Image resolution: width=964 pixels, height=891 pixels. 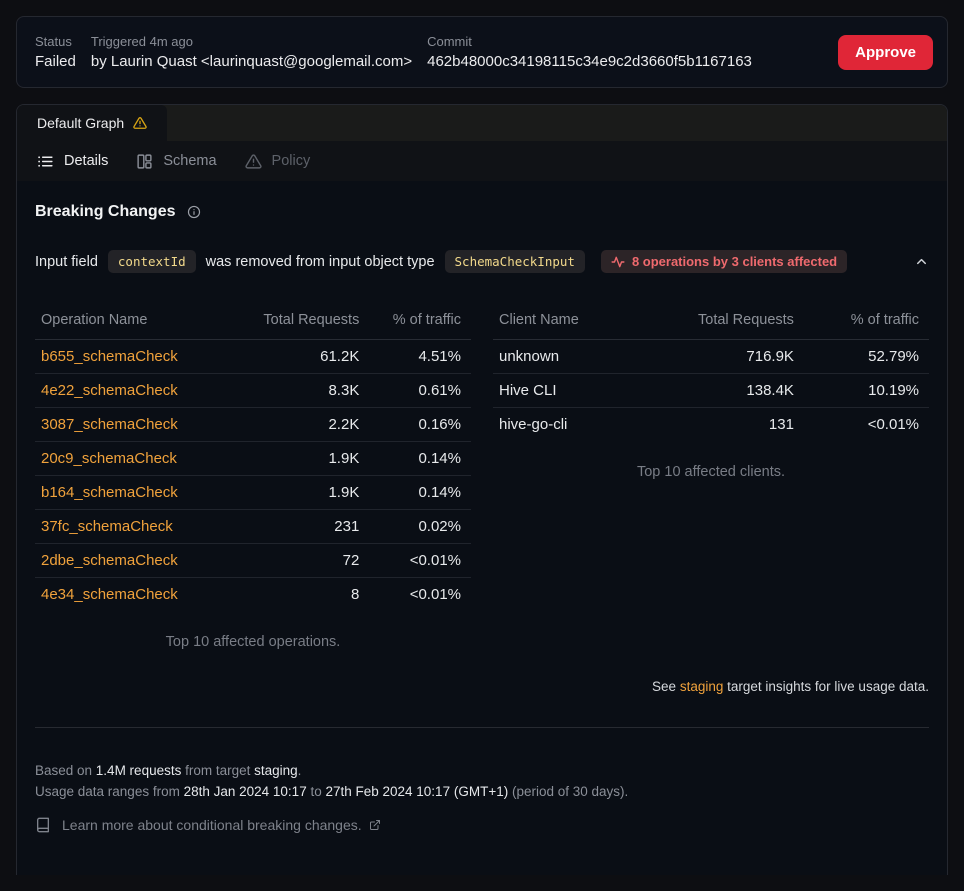 What do you see at coordinates (701, 686) in the screenshot?
I see `staging-target-link: staging` at bounding box center [701, 686].